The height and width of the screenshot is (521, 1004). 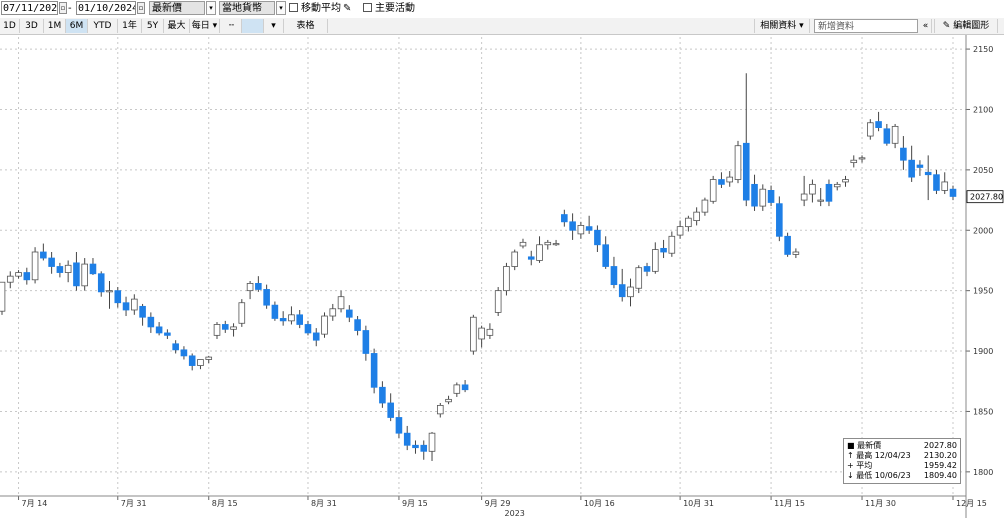 I want to click on range-button-3d: 3D, so click(x=32, y=26).